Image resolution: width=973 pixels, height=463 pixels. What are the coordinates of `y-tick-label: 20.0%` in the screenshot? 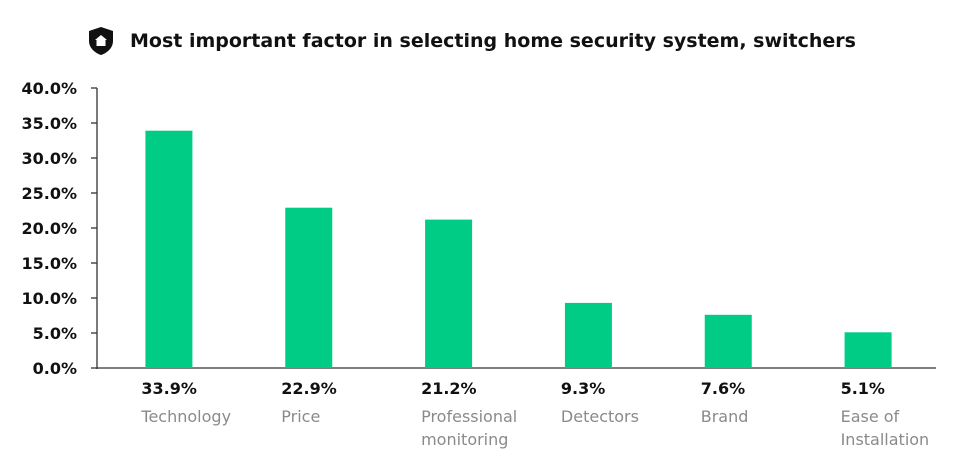 It's located at (49, 228).